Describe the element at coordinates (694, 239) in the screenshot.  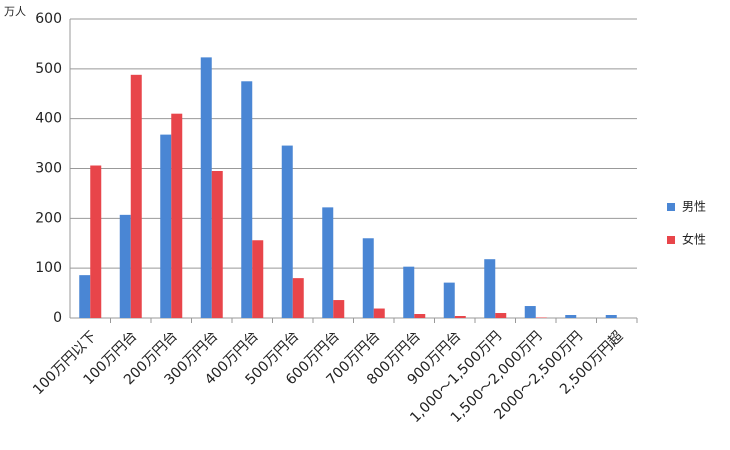
I see `legend-label: 女性` at that location.